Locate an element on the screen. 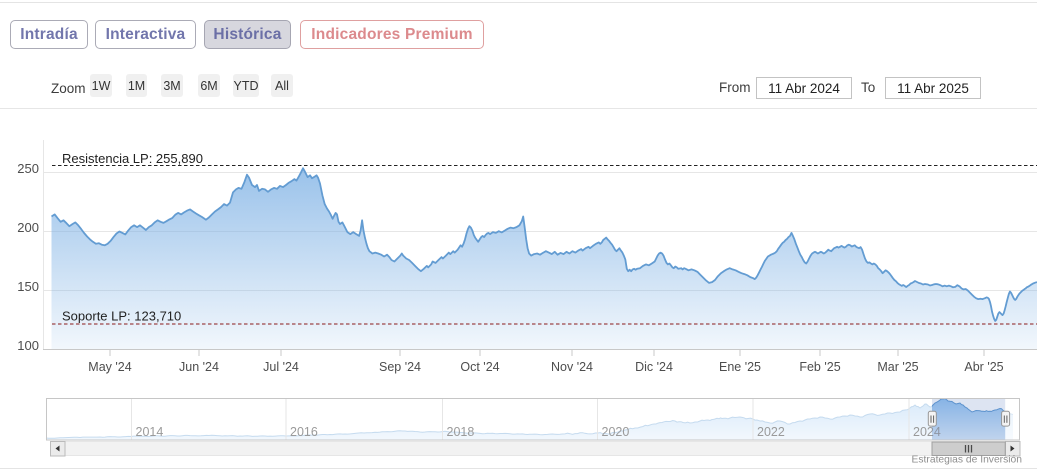 This screenshot has width=1037, height=476. svg-text: May '24 is located at coordinates (109, 367).